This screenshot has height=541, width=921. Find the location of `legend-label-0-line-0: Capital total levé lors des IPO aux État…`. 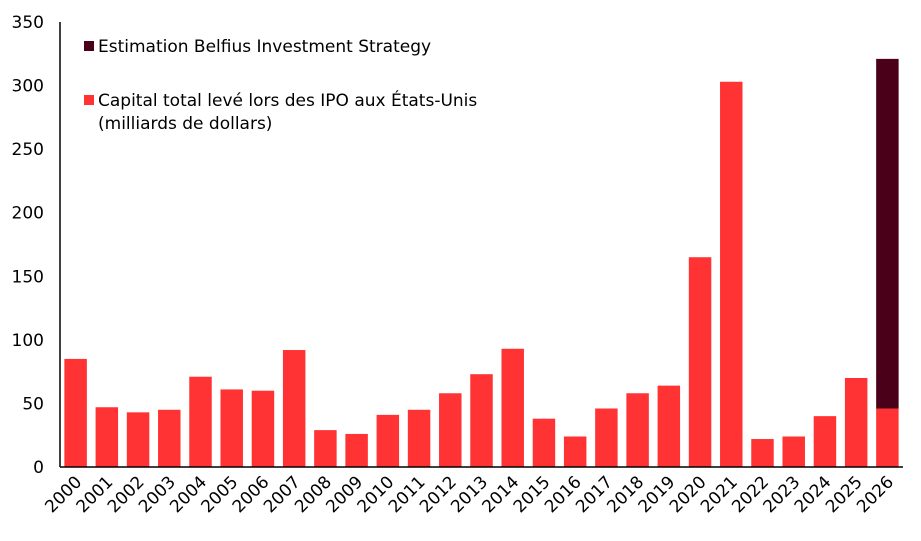

legend-label-0-line-0: Capital total levé lors des IPO aux État… is located at coordinates (287, 100).